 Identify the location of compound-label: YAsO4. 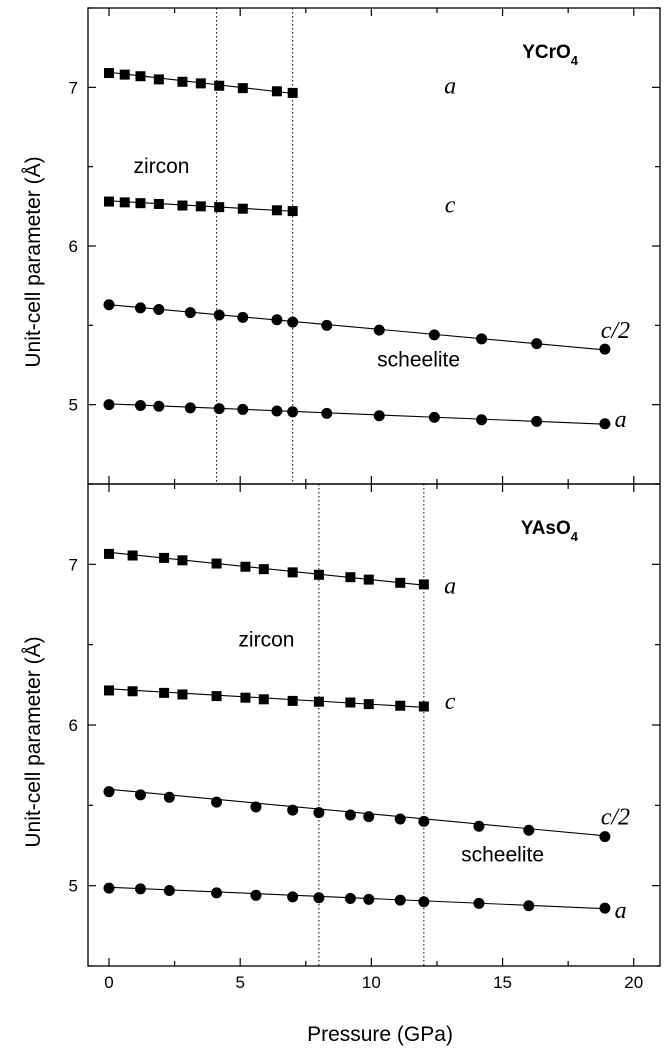
(550, 531).